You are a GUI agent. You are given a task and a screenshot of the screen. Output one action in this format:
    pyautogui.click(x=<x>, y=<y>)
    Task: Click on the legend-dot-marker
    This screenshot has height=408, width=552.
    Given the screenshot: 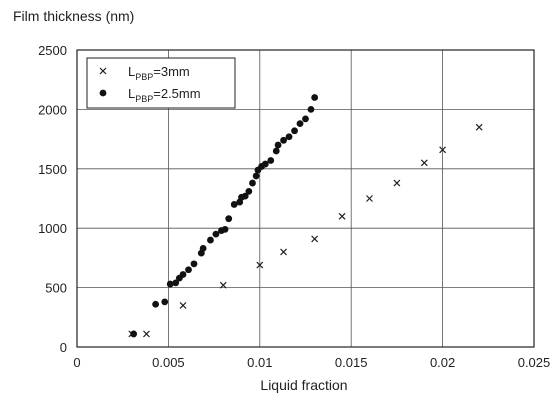 What is the action you would take?
    pyautogui.click(x=103, y=93)
    